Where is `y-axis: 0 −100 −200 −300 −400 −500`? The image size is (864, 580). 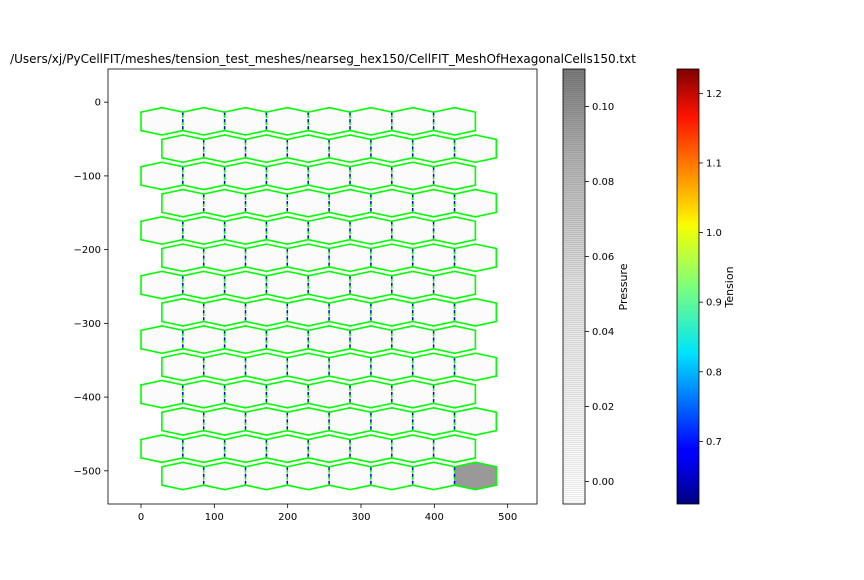
y-axis: 0 −100 −200 −300 −400 −500 is located at coordinates (91, 287).